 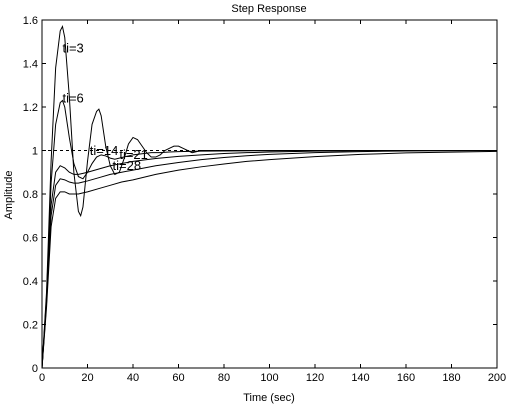 I want to click on y-tick-label: 1, so click(x=35, y=152).